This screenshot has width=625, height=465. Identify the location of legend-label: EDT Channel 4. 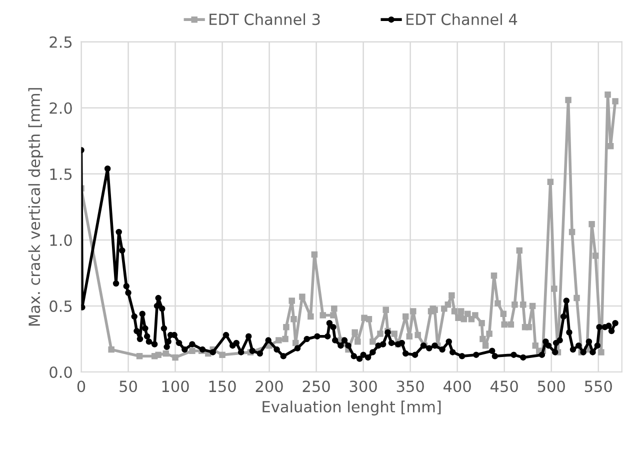
(462, 19).